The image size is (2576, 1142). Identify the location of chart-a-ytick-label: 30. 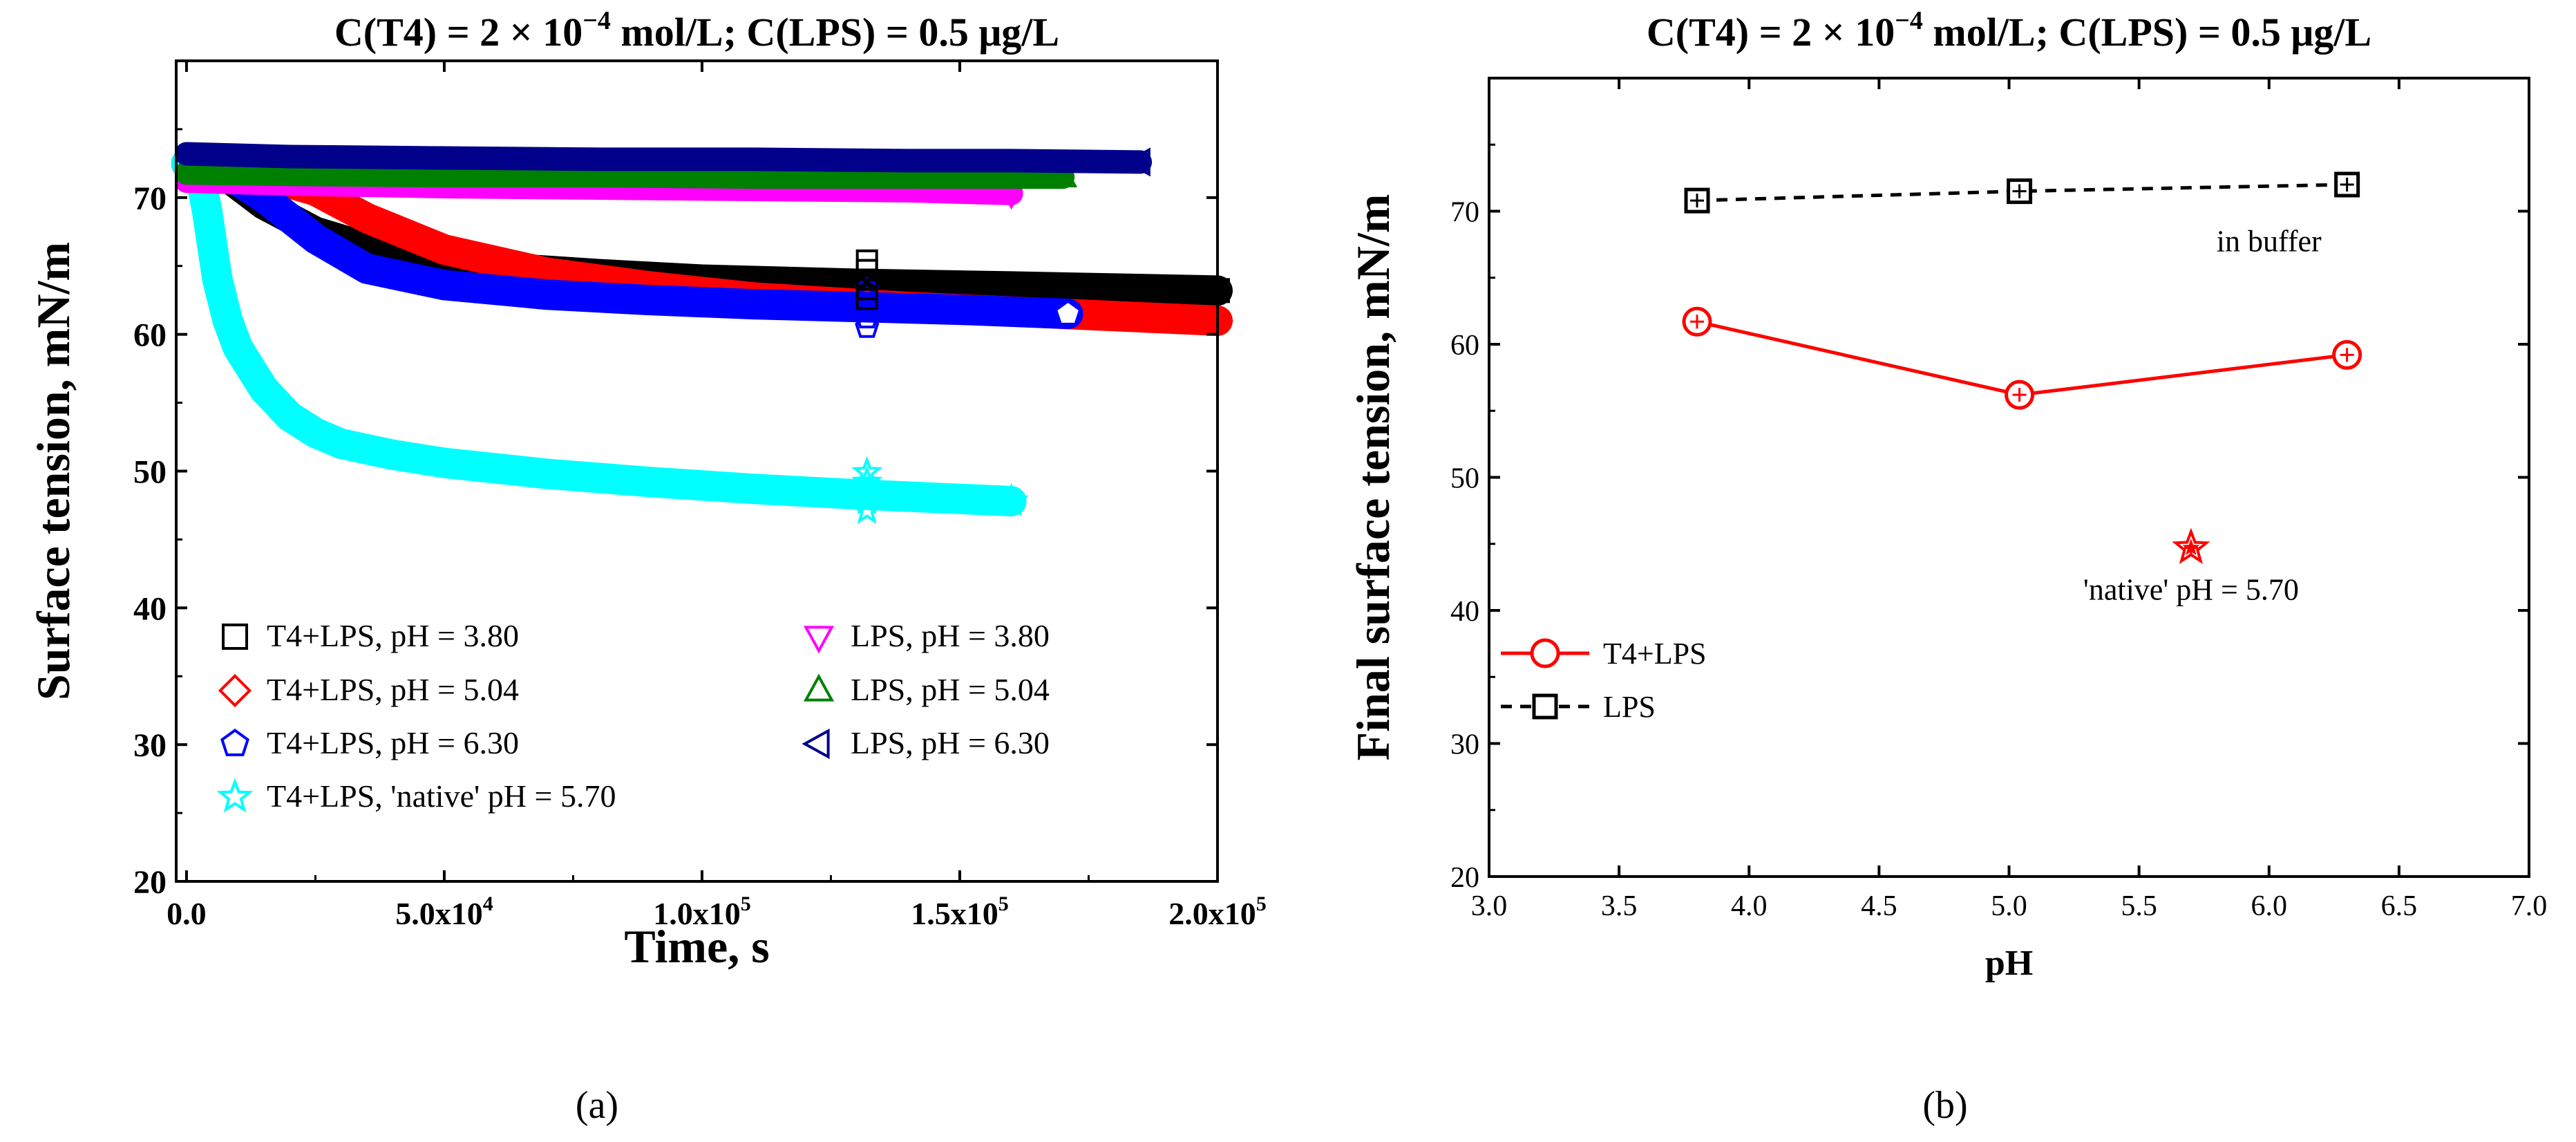
(150, 745).